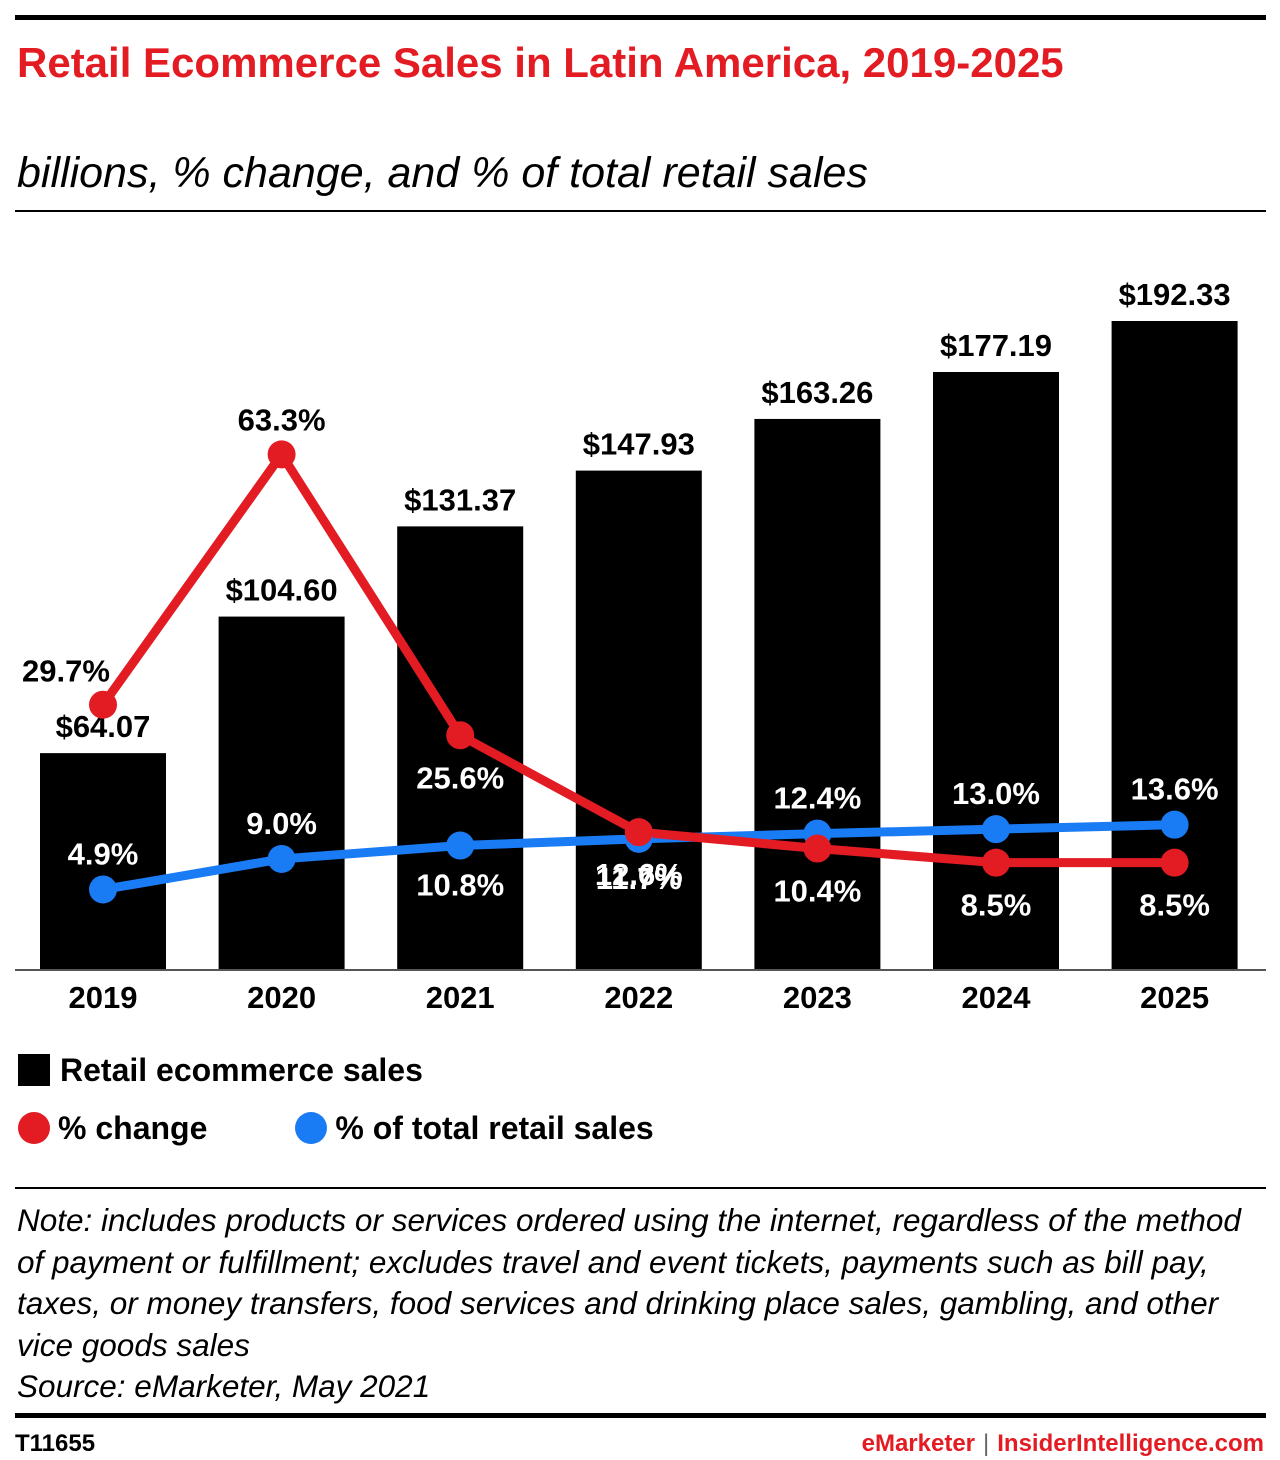  Describe the element at coordinates (34, 1070) in the screenshot. I see `legend-swatch-sales` at that location.